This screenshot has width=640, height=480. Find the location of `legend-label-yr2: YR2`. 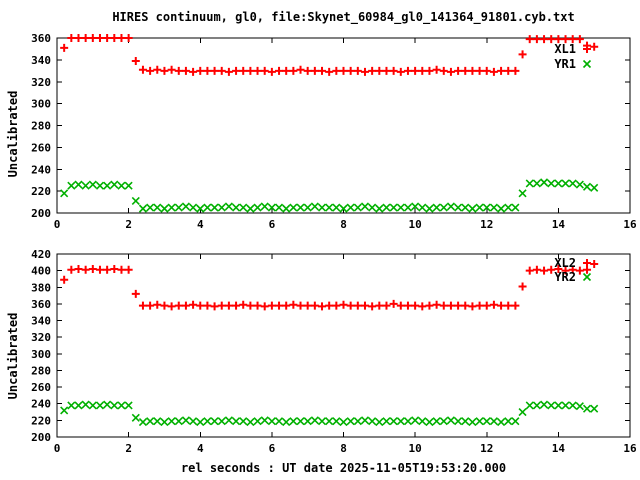

legend-label-yr2: YR2 is located at coordinates (565, 277).